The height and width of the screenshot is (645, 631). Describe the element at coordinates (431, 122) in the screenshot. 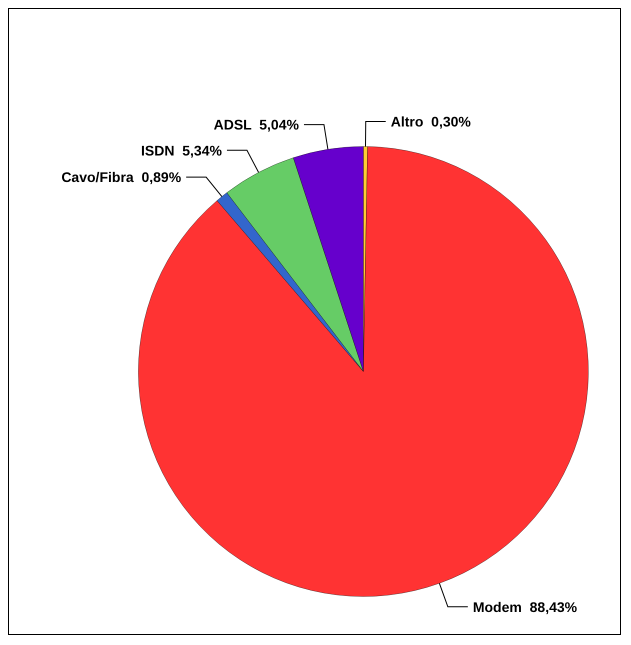

I see `slice-label: Altro 0,30%` at that location.